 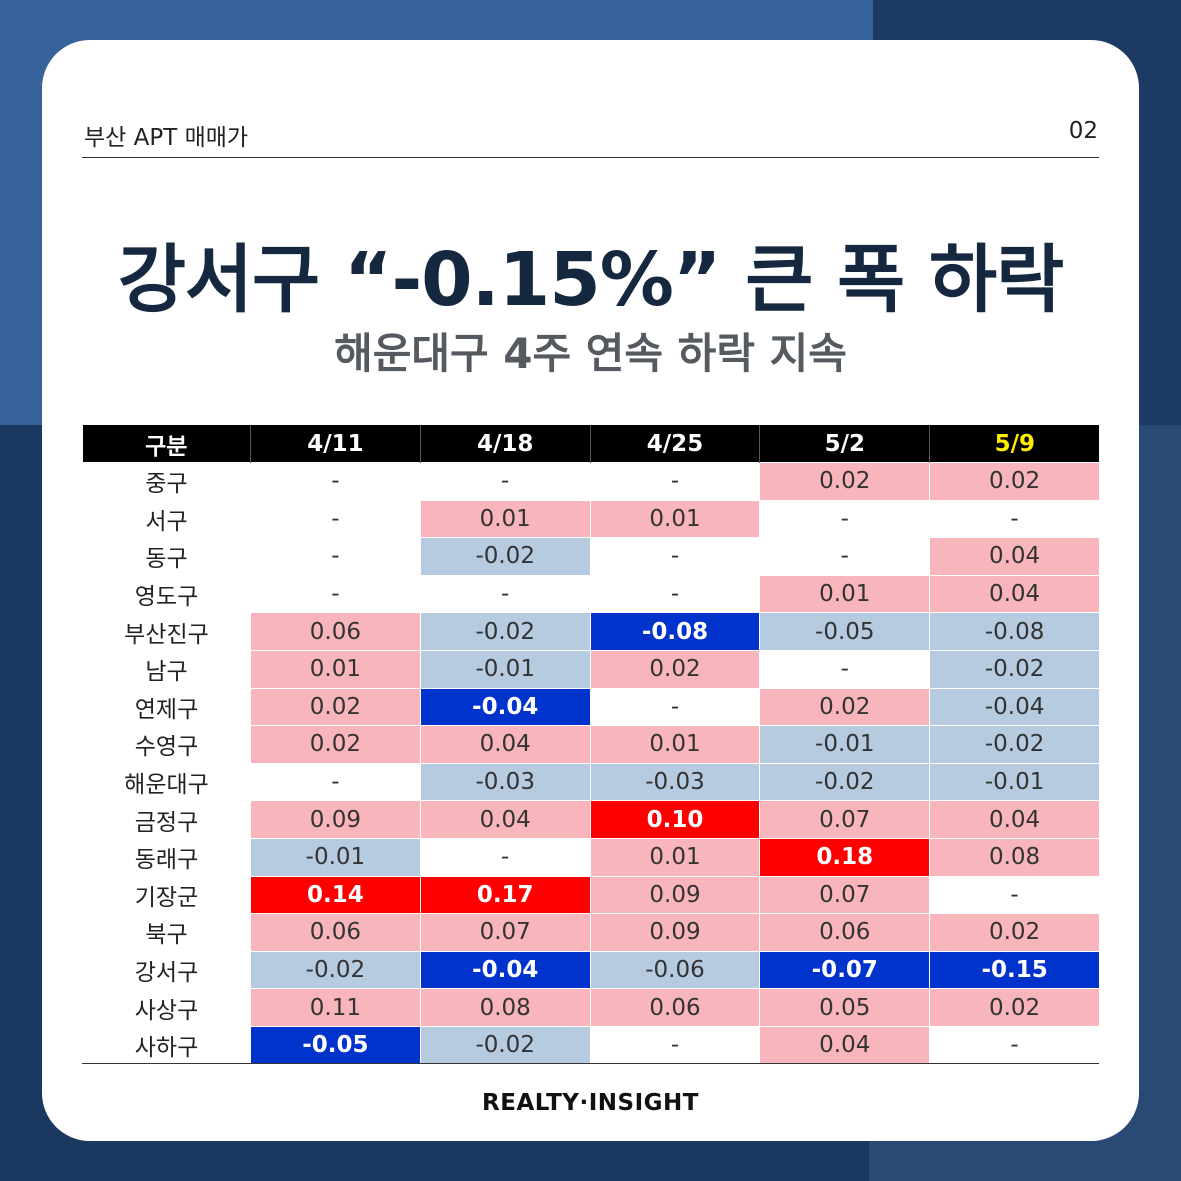 I want to click on value-cell: -0.06, so click(x=675, y=970).